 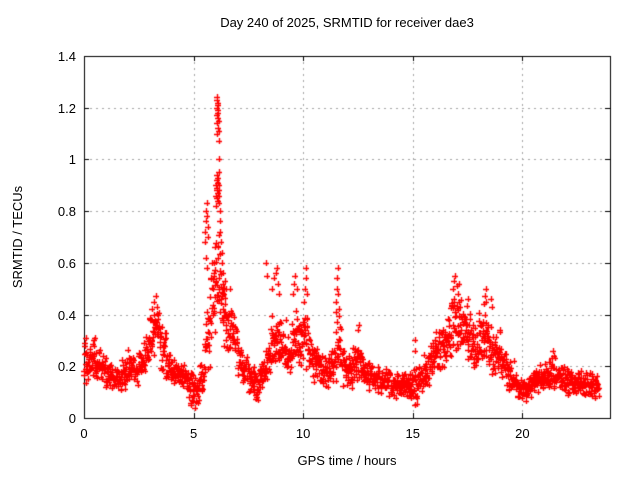 What do you see at coordinates (193, 433) in the screenshot?
I see `x-tick-label: 5` at bounding box center [193, 433].